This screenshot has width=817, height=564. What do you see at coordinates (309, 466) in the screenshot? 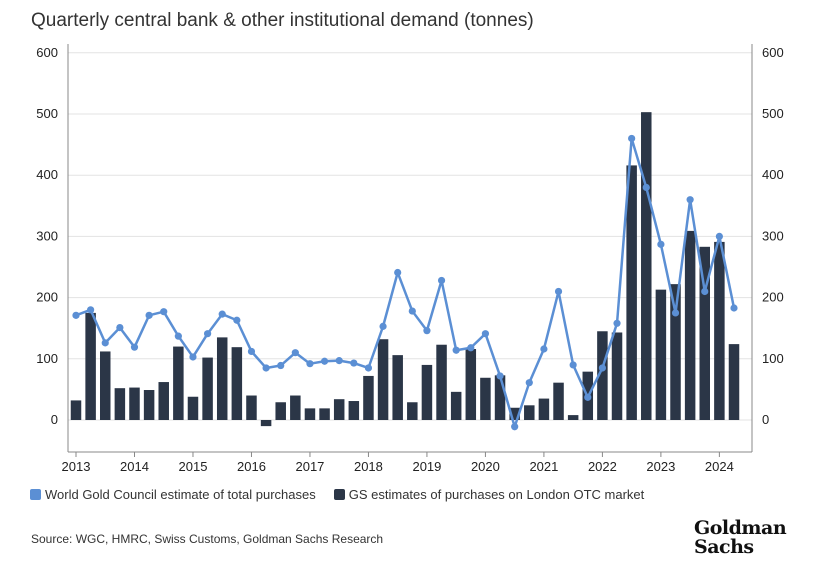
I see `x-tick-label: 2017` at bounding box center [309, 466].